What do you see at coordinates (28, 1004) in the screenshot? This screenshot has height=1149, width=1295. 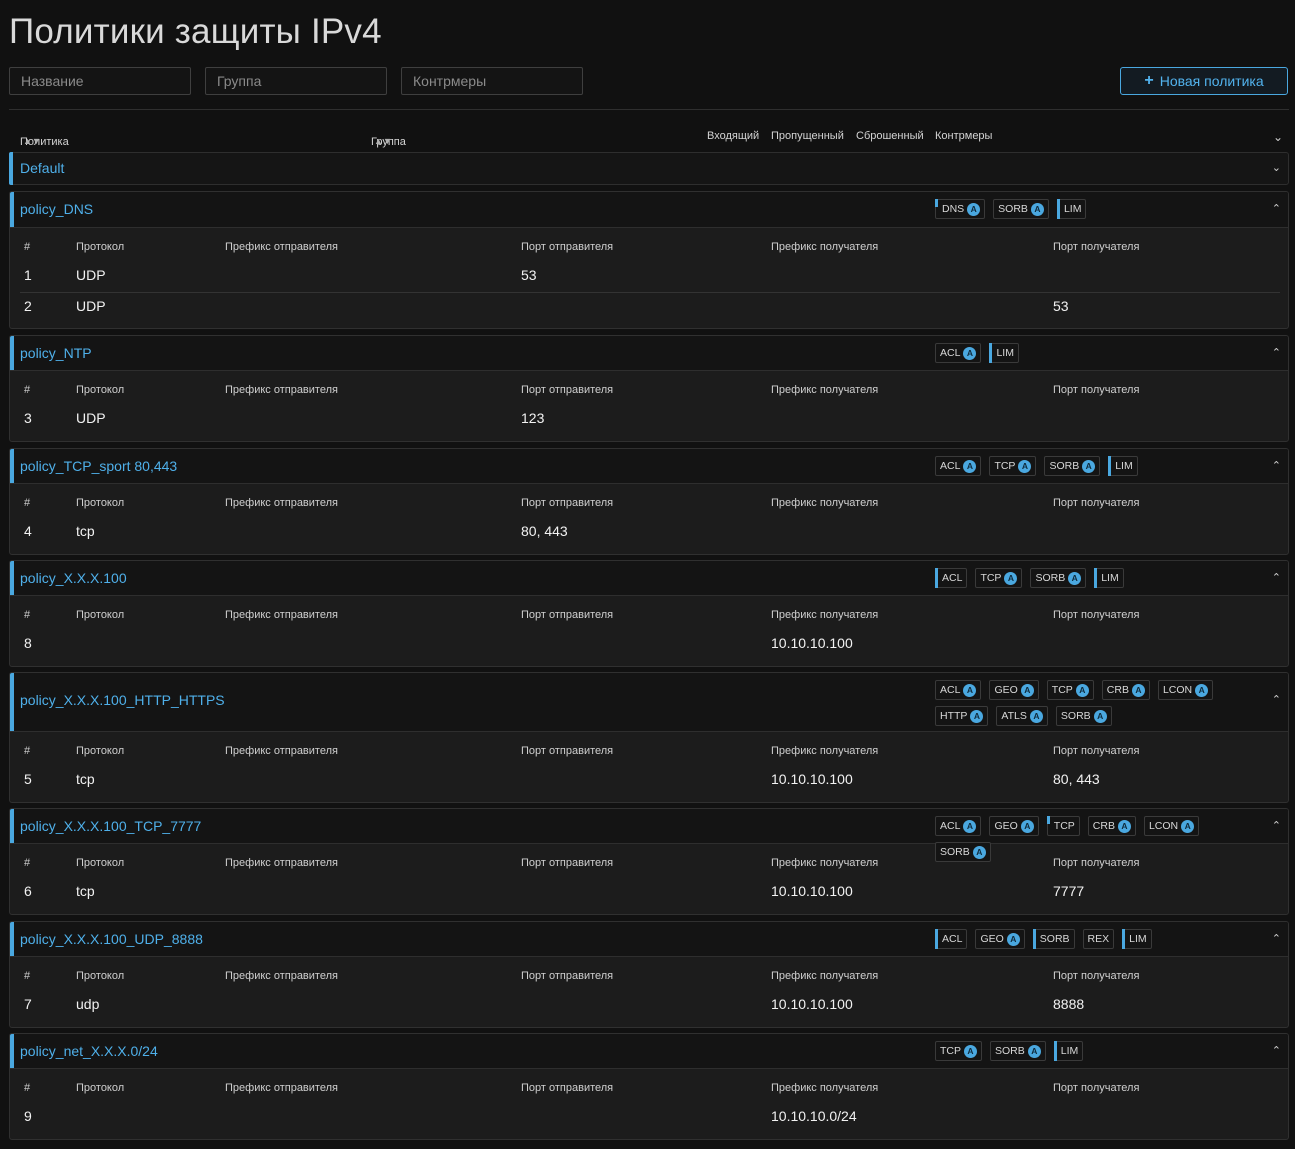 I see `rule-cell-num: 7` at bounding box center [28, 1004].